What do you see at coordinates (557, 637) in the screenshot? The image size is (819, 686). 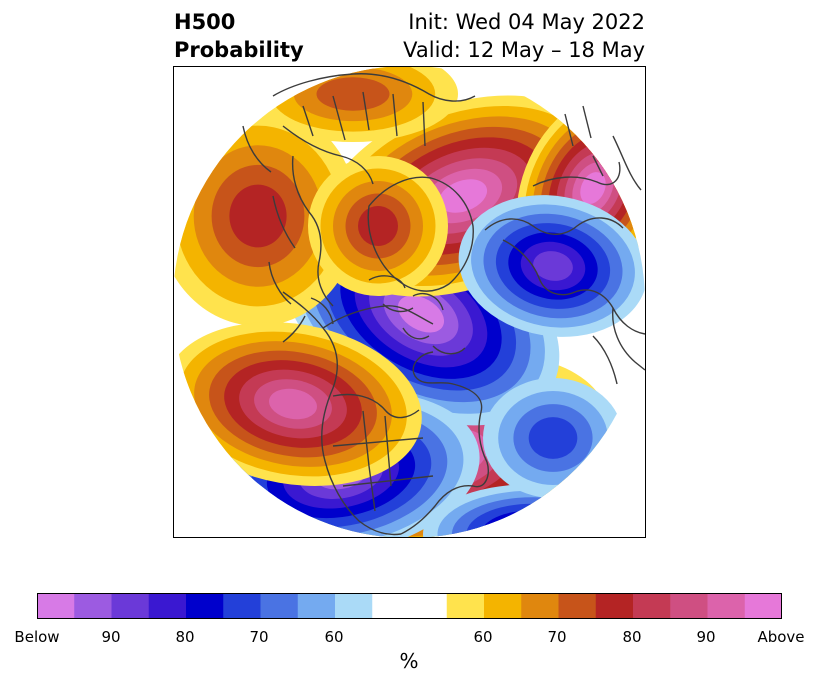 I see `tick-above-70: 70` at bounding box center [557, 637].